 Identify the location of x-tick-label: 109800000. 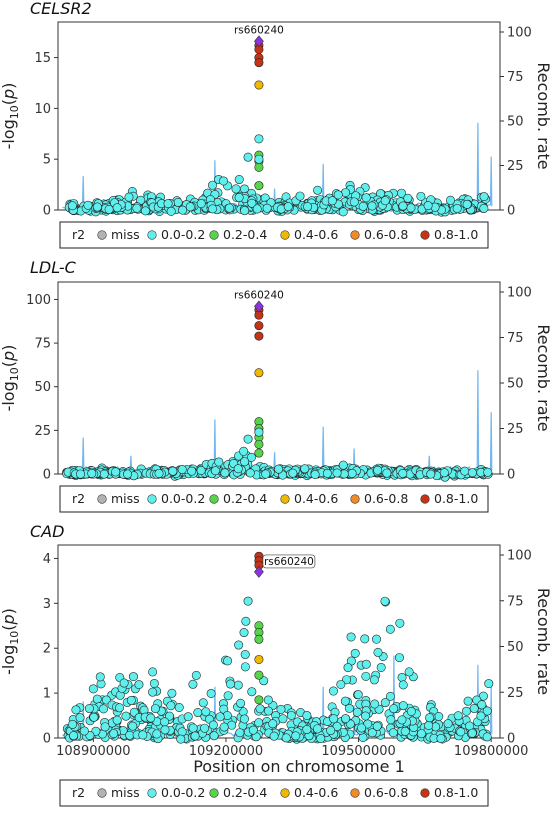
(491, 751).